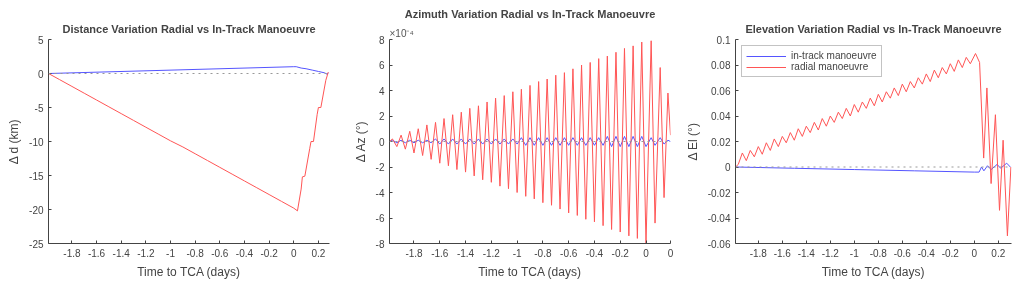  I want to click on y-tick-label: 5, so click(40, 40).